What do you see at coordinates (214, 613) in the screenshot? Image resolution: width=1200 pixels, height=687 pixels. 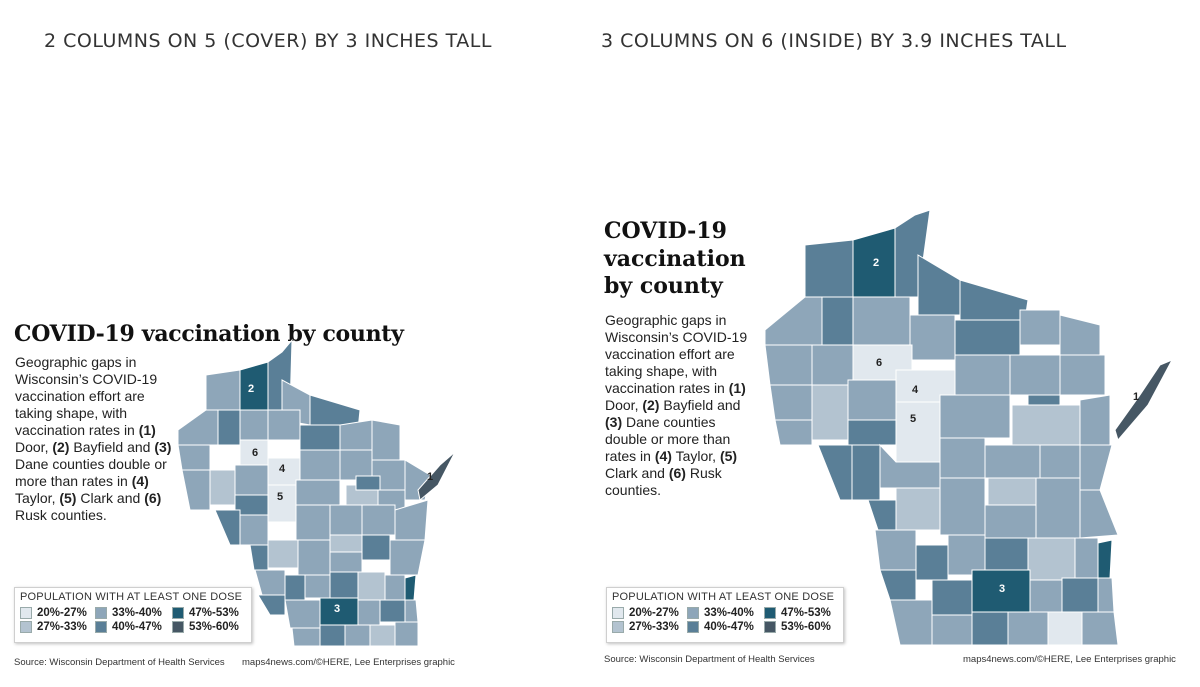 I see `legend-label: 47%-53%` at bounding box center [214, 613].